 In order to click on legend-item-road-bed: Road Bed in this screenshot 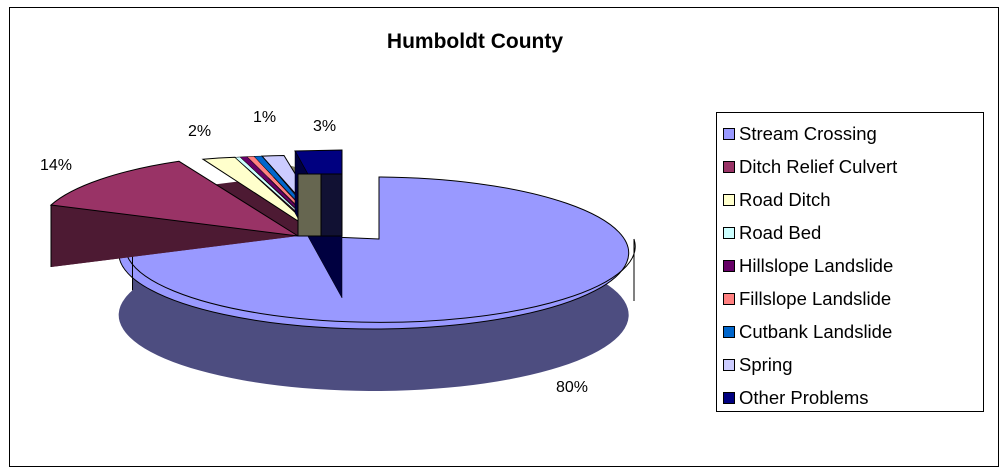, I will do `click(772, 233)`.